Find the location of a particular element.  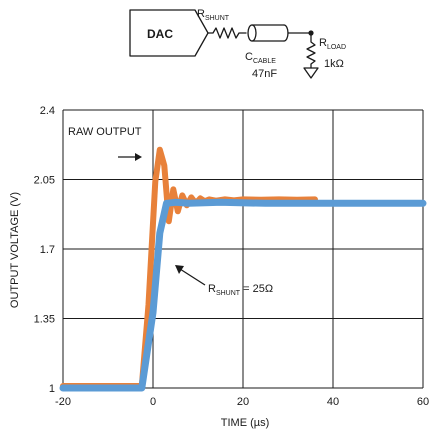

ccable-value: 47nF is located at coordinates (264, 74).